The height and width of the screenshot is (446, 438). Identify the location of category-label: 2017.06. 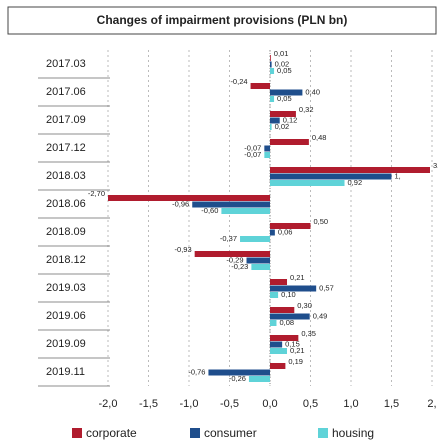
(66, 92).